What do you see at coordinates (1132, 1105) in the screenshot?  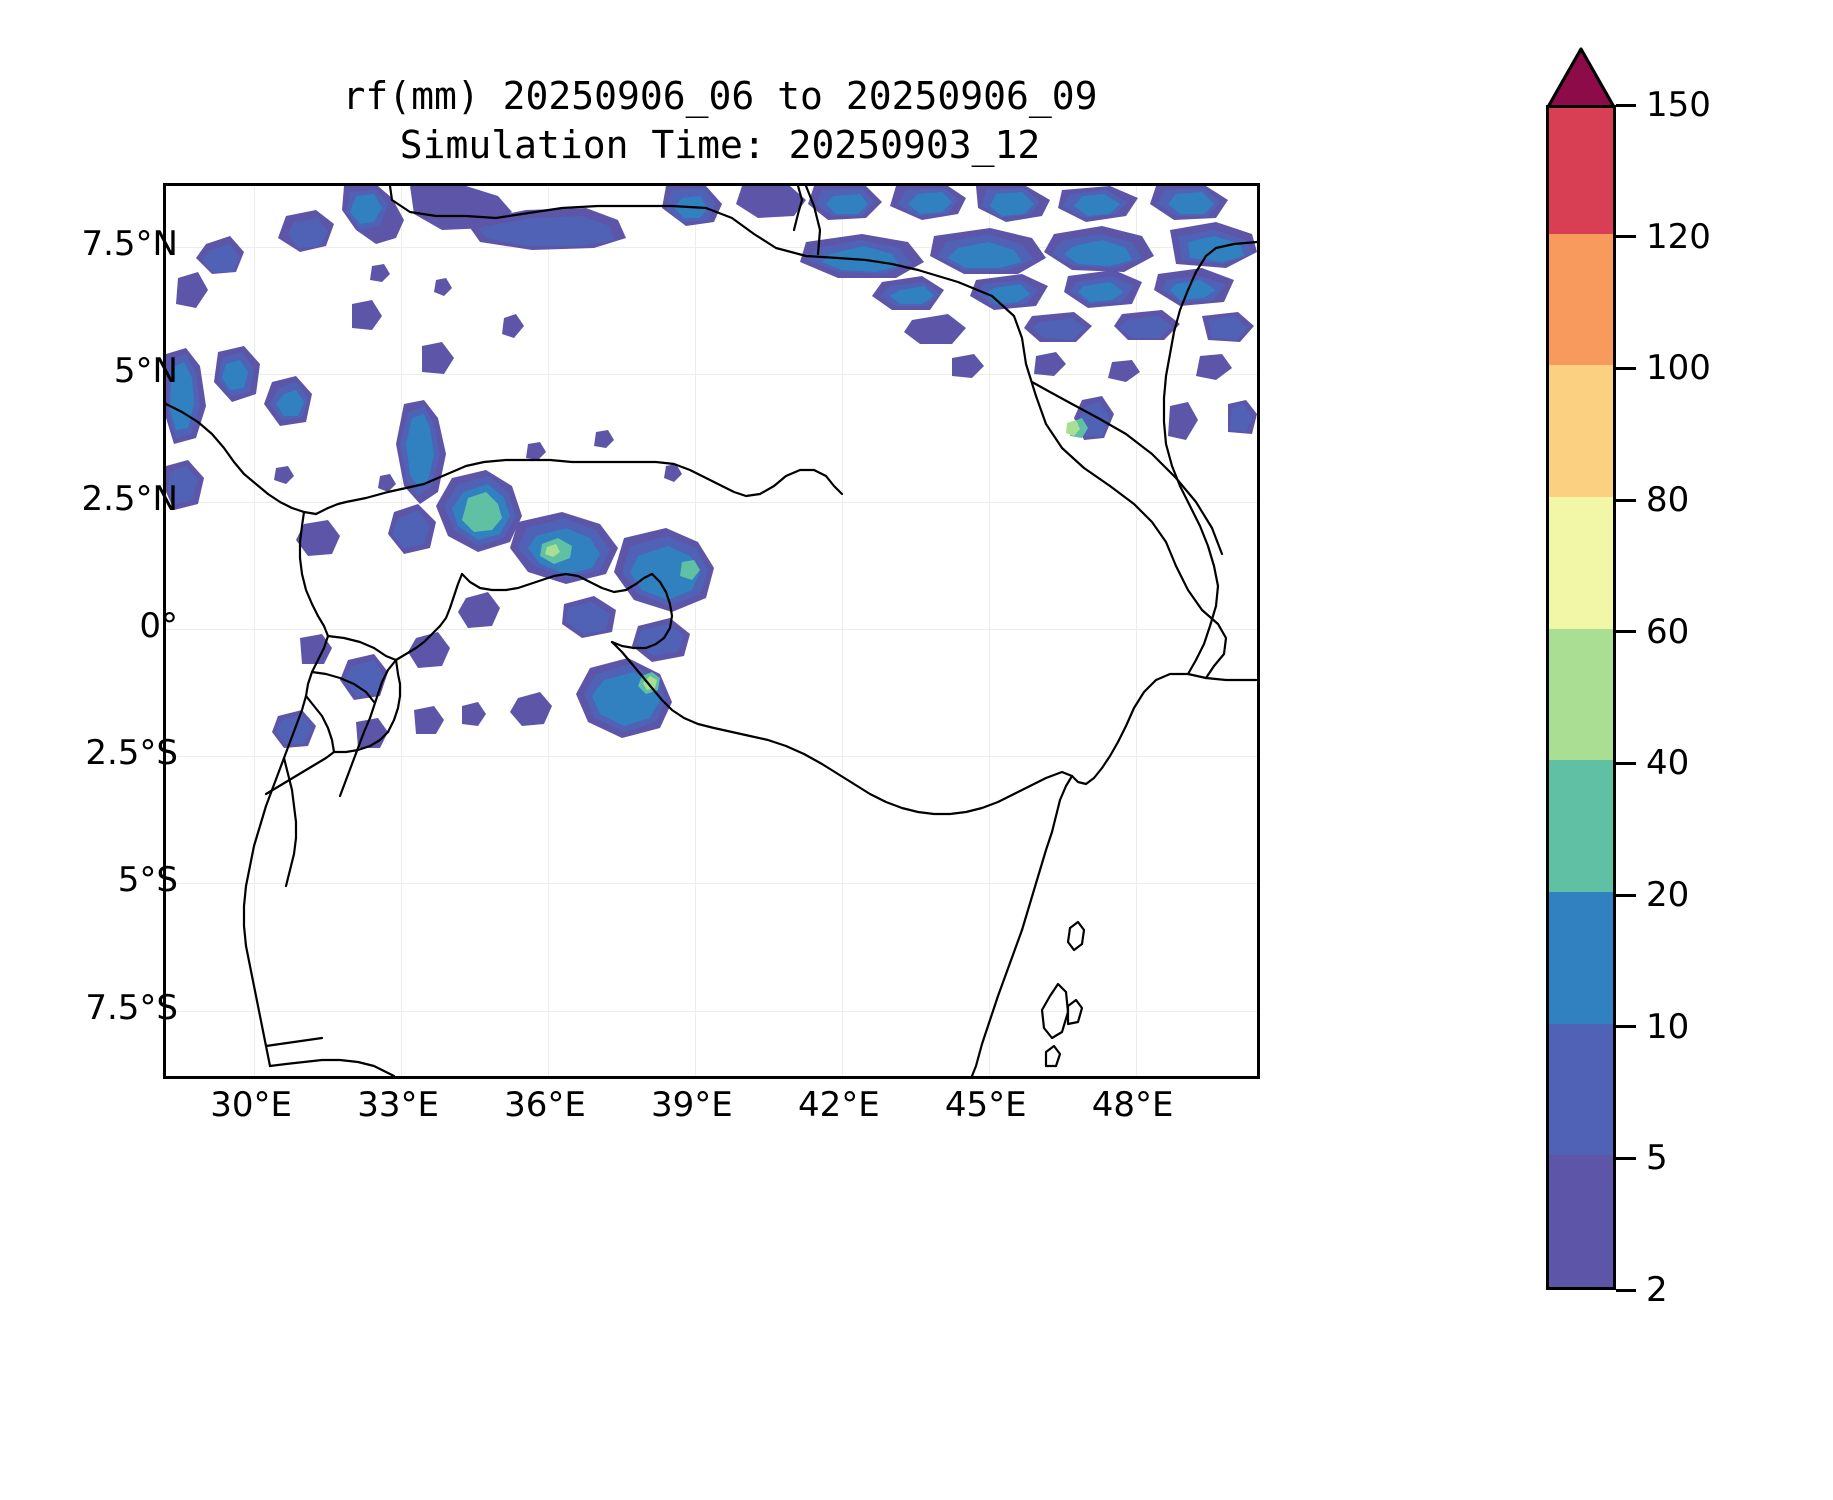 I see `x-tick-label-6: 48°E` at bounding box center [1132, 1105].